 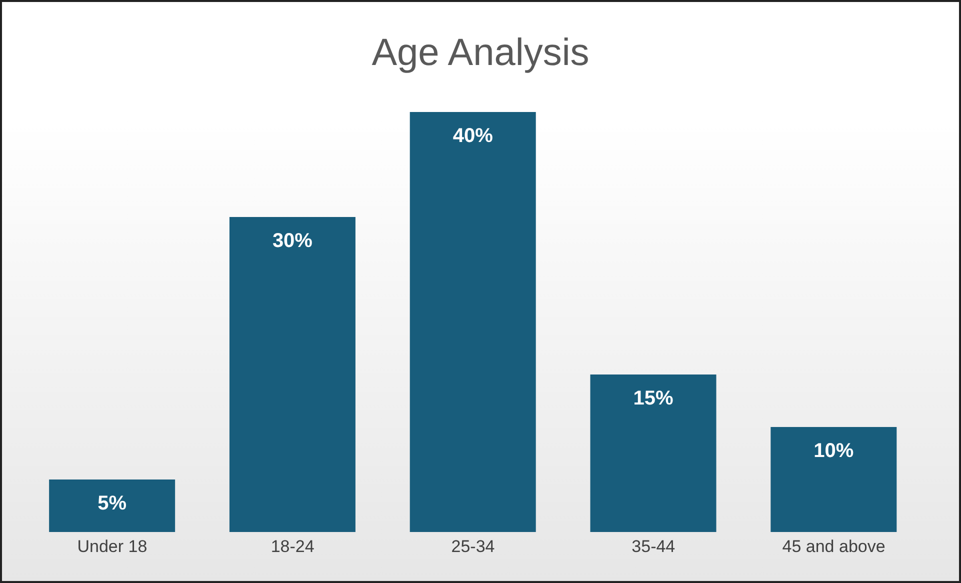 I want to click on data-label: 30%, so click(x=292, y=241).